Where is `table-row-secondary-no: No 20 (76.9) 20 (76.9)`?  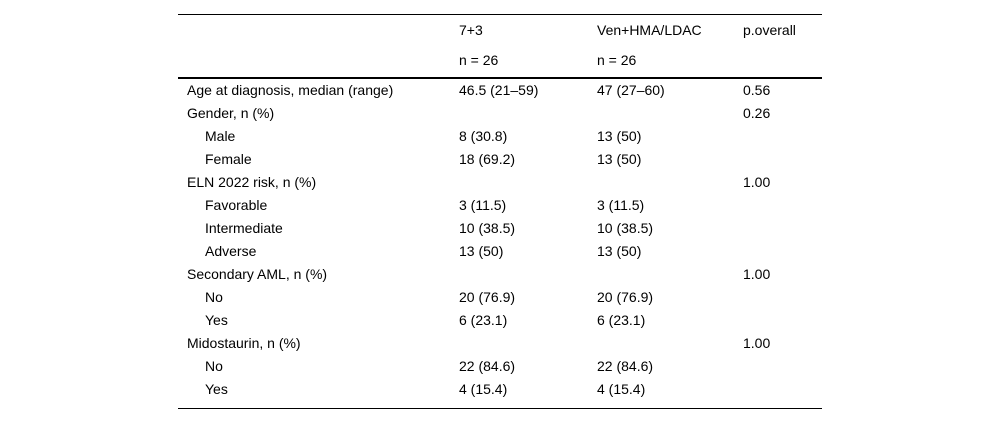
table-row-secondary-no: No 20 (76.9) 20 (76.9) is located at coordinates (500, 297).